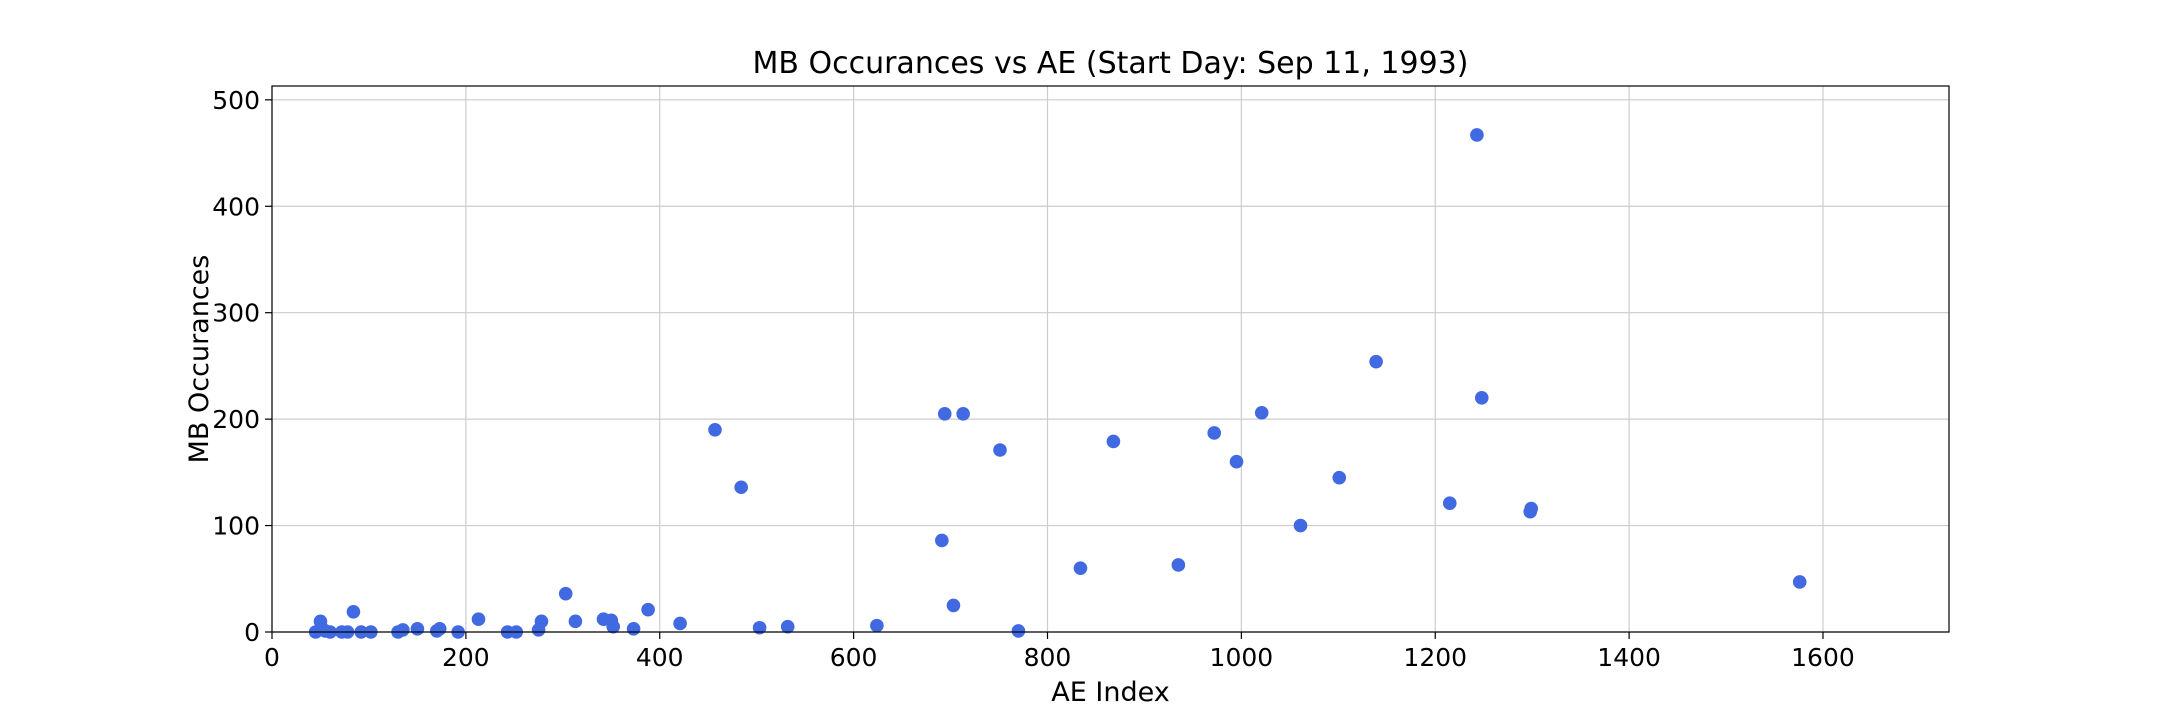  I want to click on x-tick-label: 800, so click(1048, 657).